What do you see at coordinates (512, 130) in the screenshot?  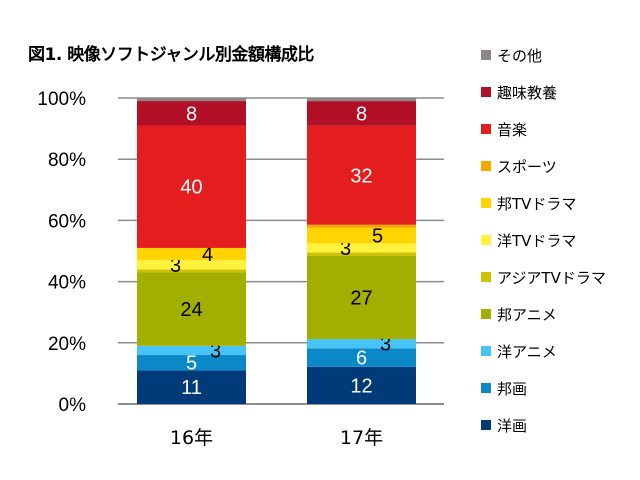 I see `legend-label: 音楽` at bounding box center [512, 130].